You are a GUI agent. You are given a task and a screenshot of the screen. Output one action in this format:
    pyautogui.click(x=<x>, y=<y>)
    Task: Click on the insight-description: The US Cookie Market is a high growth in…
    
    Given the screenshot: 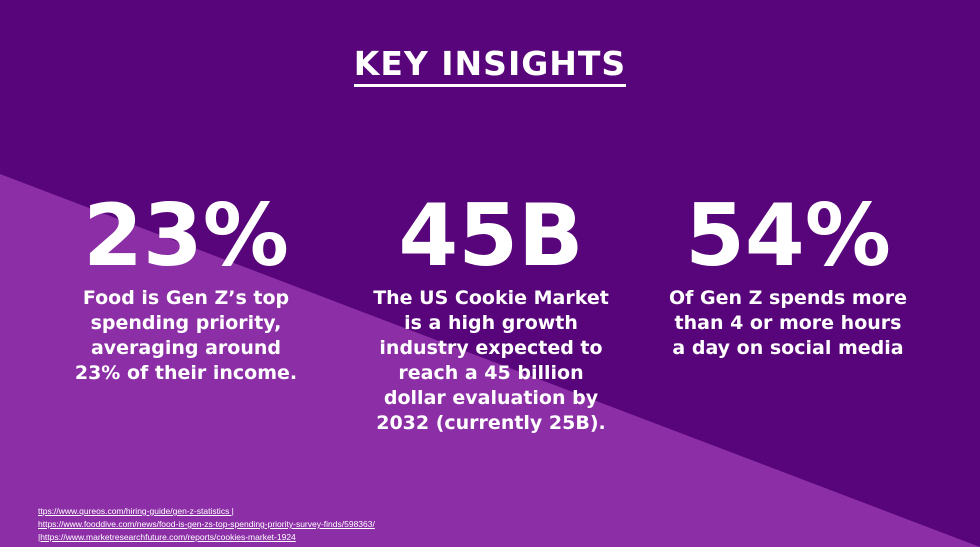 What is the action you would take?
    pyautogui.click(x=491, y=360)
    